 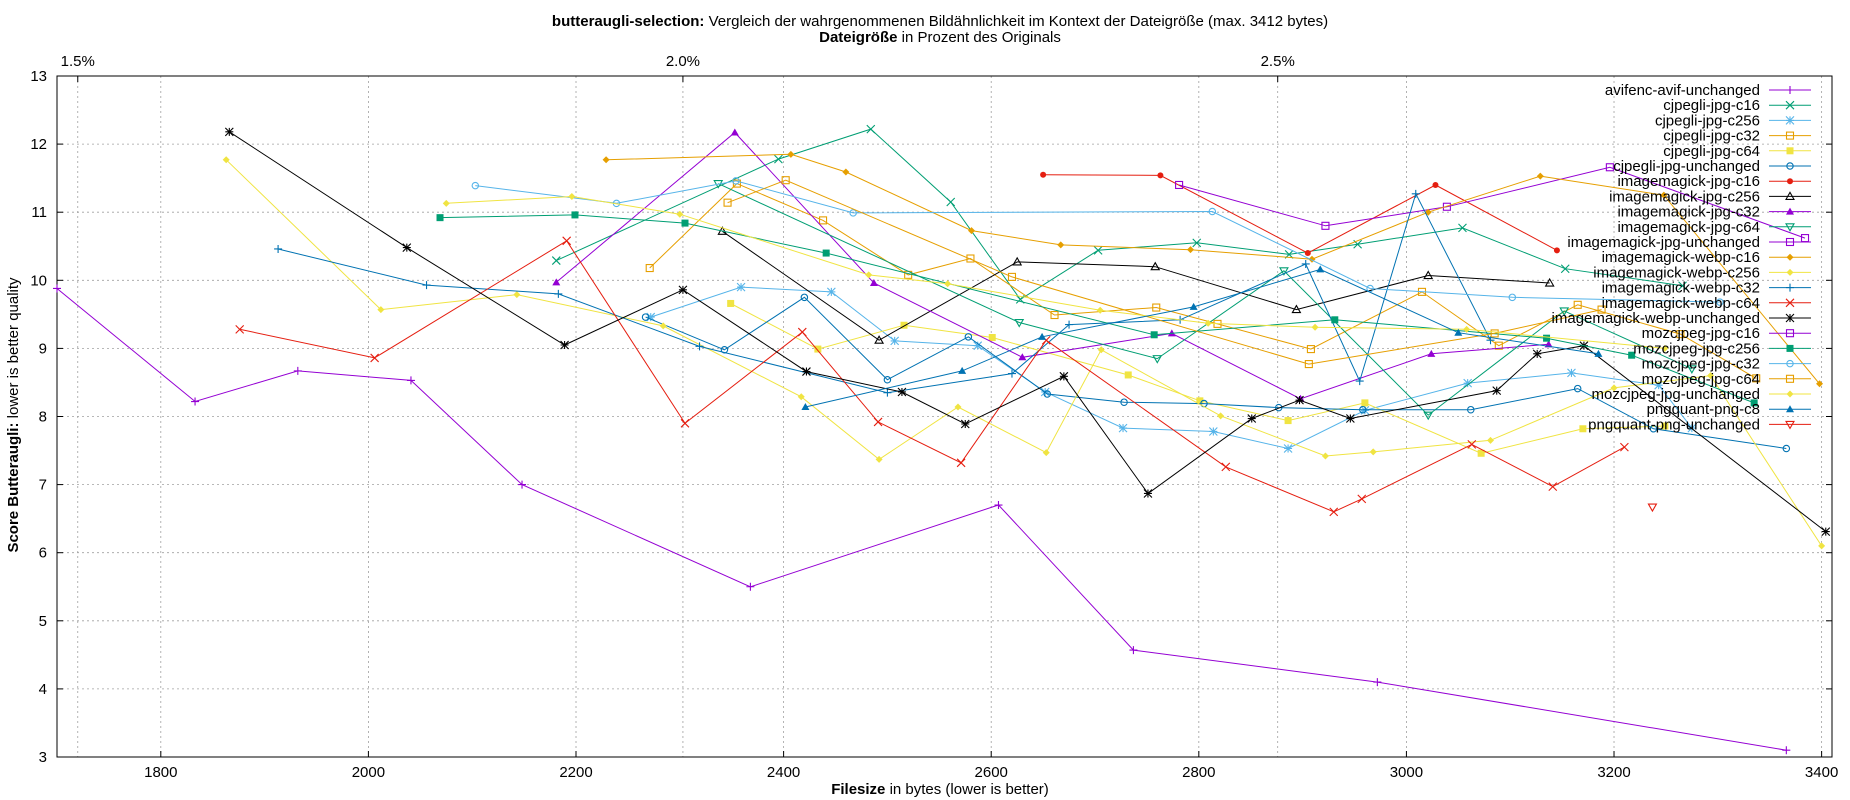 What do you see at coordinates (1676, 272) in the screenshot?
I see `legend-label: imagemagick-webp-c256` at bounding box center [1676, 272].